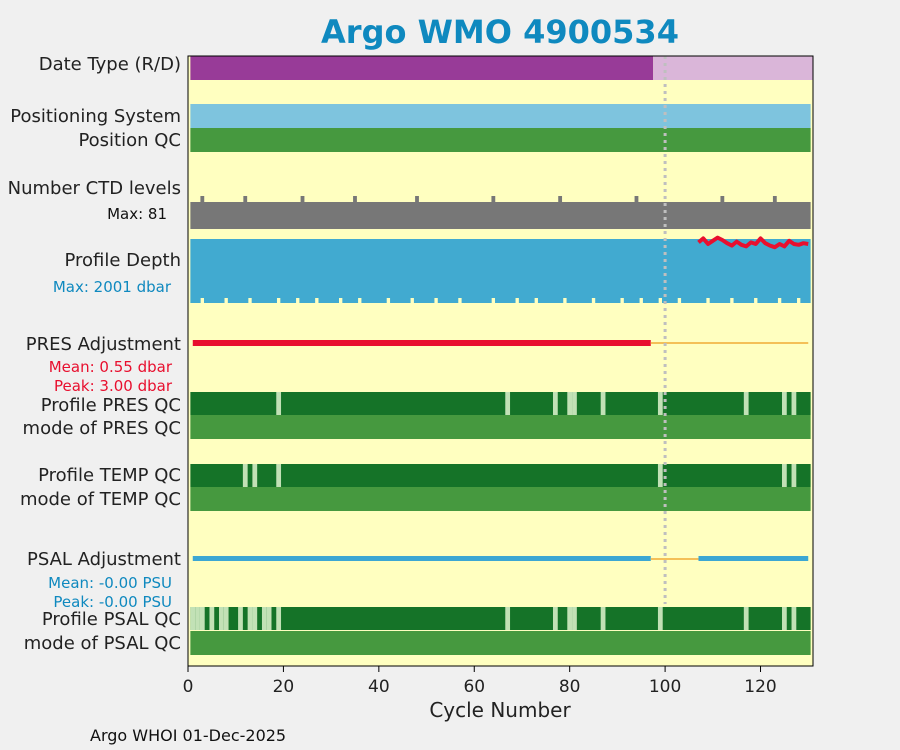  Describe the element at coordinates (102, 643) in the screenshot. I see `label-mode-psal-qc: mode of PSAL QC` at that location.